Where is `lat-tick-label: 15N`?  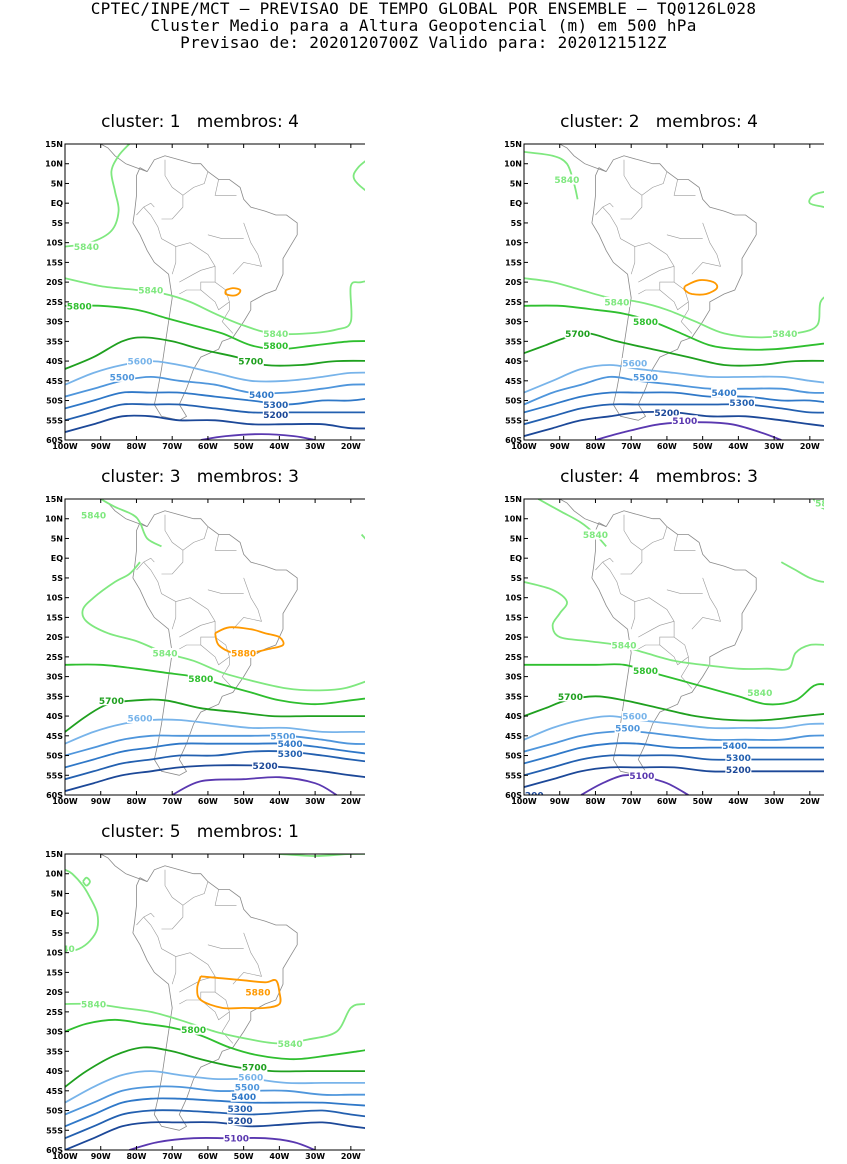
lat-tick-label: 15N is located at coordinates (54, 144).